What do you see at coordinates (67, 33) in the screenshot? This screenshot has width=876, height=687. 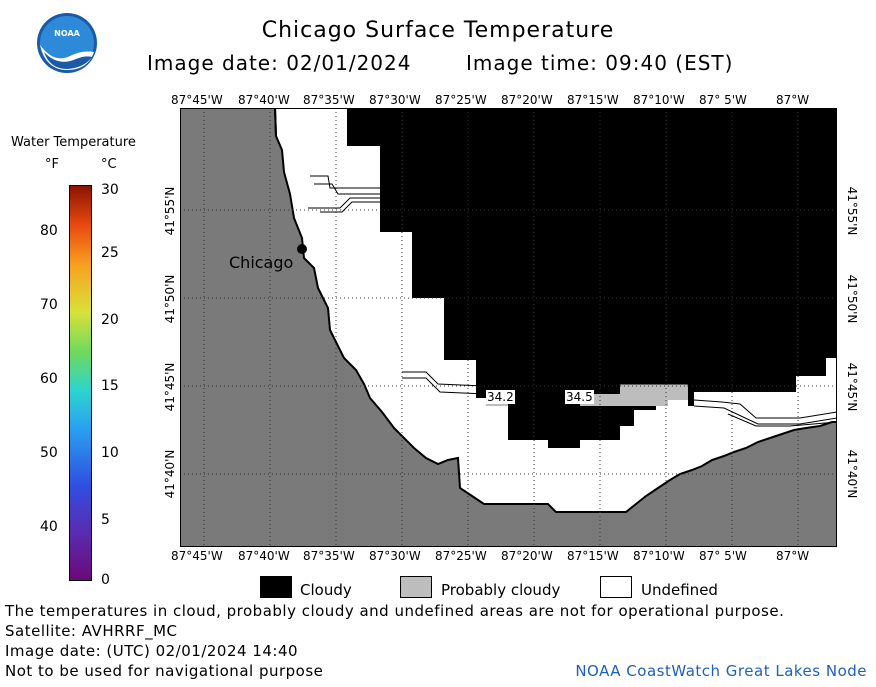 I see `logo-text: NOAA` at bounding box center [67, 33].